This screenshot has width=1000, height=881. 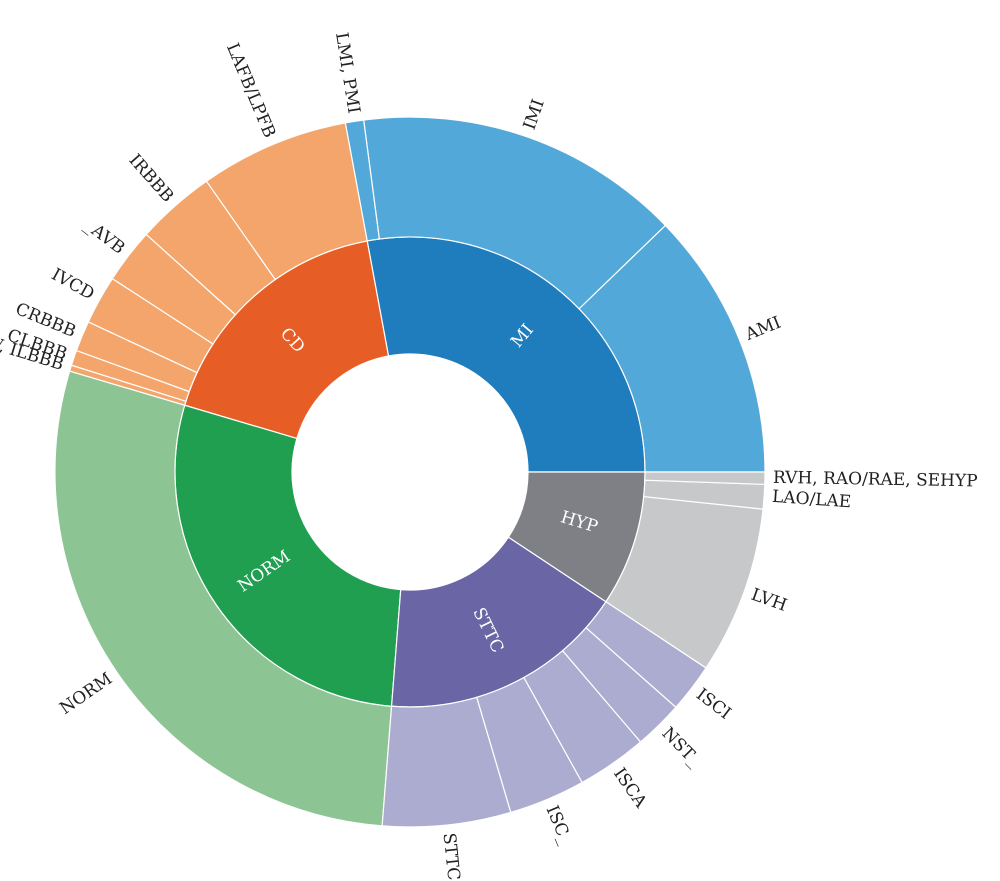 I want to click on outer-label-lao-lae: LAO/LAE, so click(x=811, y=499).